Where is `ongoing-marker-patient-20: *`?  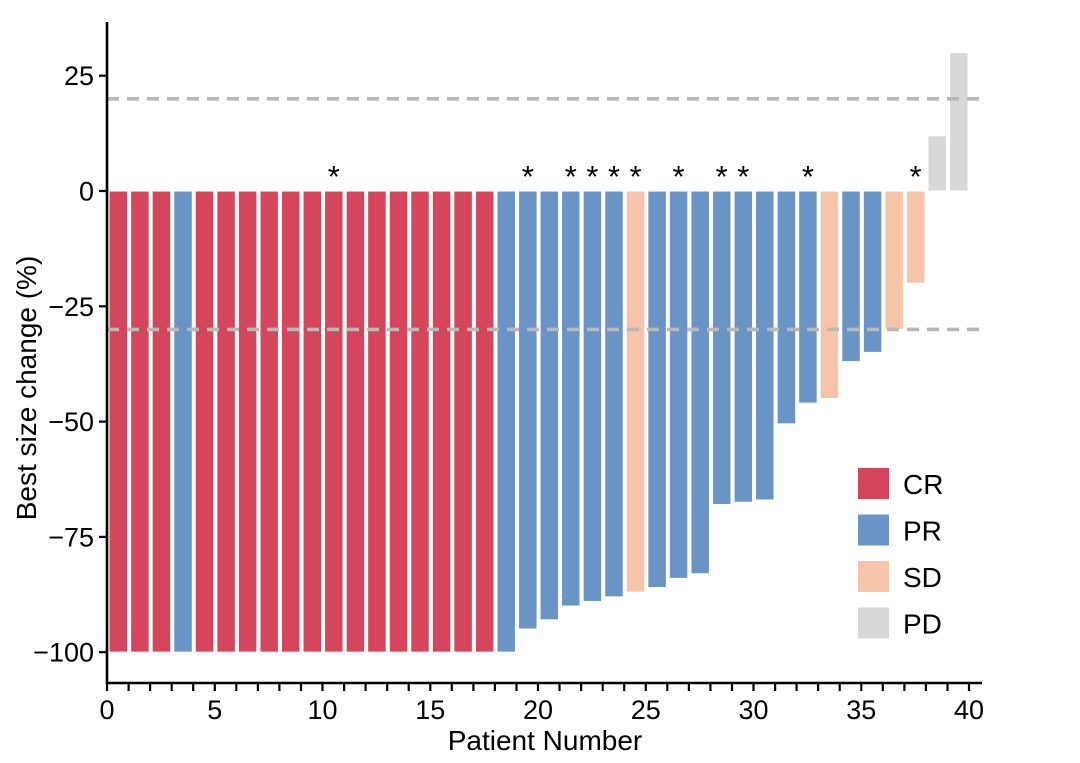 ongoing-marker-patient-20: * is located at coordinates (528, 176).